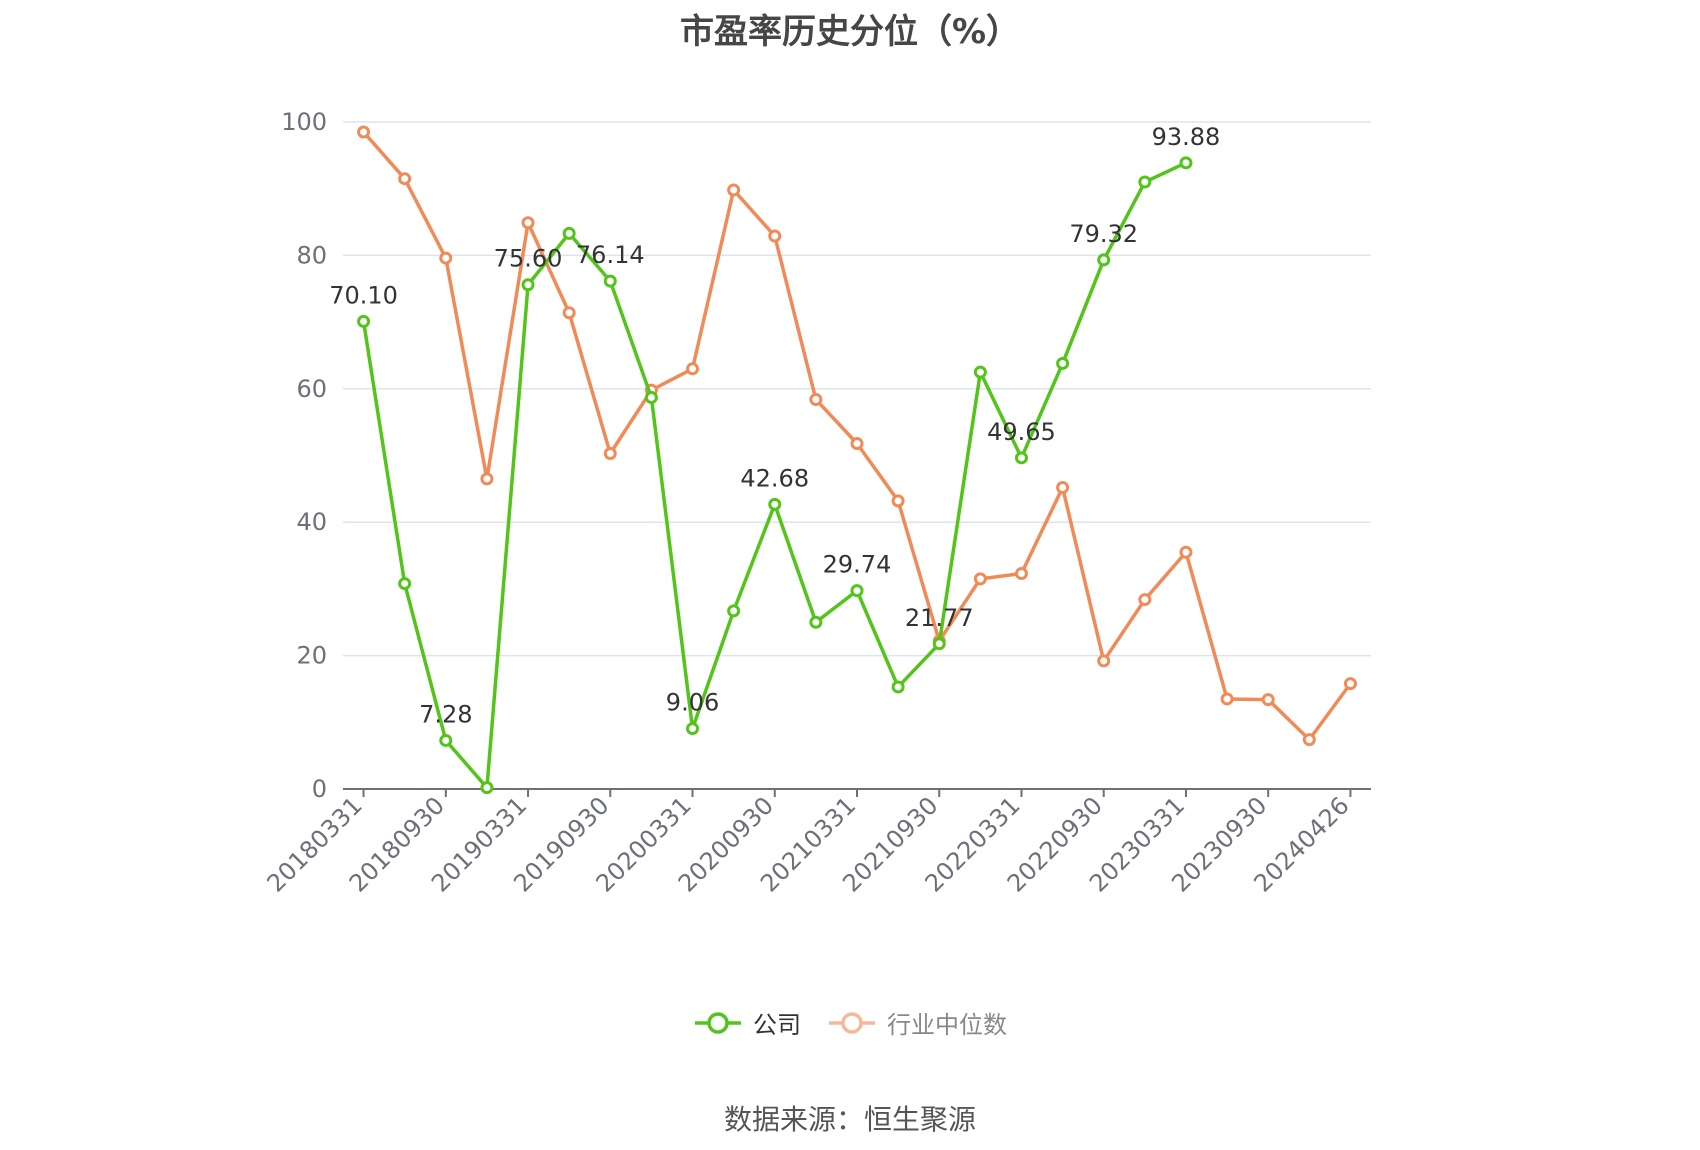 The image size is (1700, 1150). I want to click on y-tick-label: 0, so click(319, 789).